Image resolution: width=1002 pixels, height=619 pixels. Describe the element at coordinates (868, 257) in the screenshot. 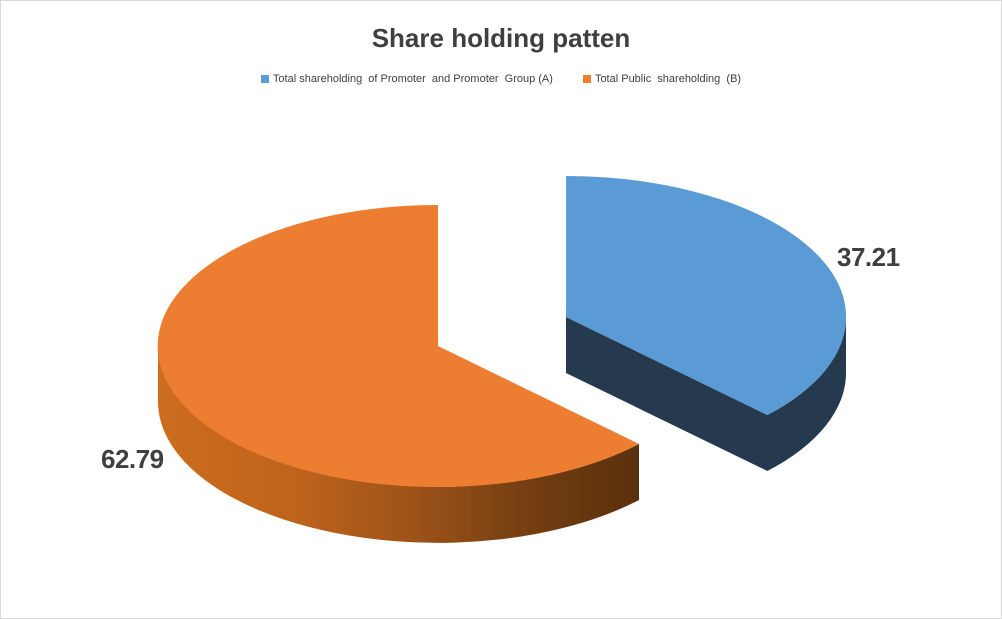

I see `data-label-promoter: 37.21` at that location.